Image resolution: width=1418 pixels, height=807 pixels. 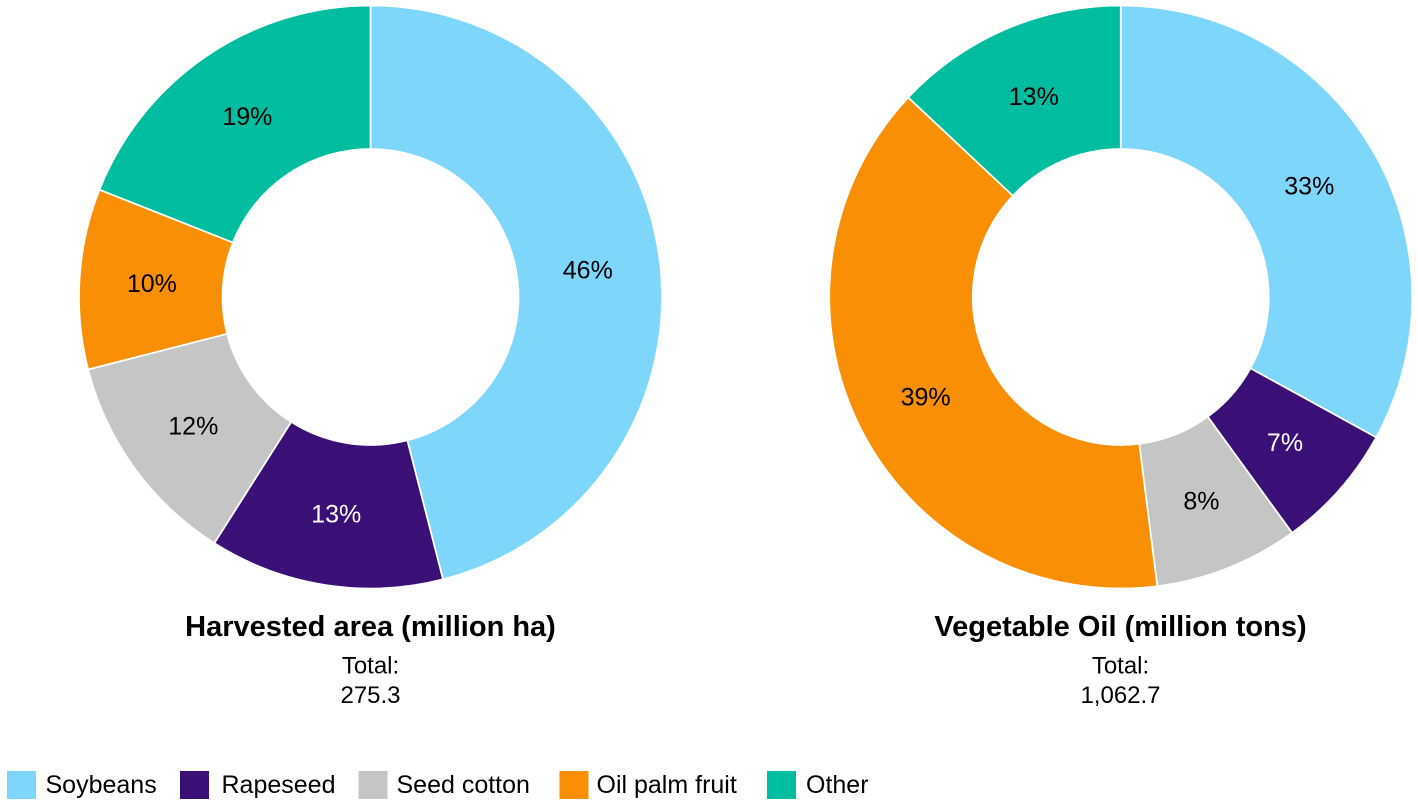 I want to click on svg-text: Soybeans, so click(x=101, y=785).